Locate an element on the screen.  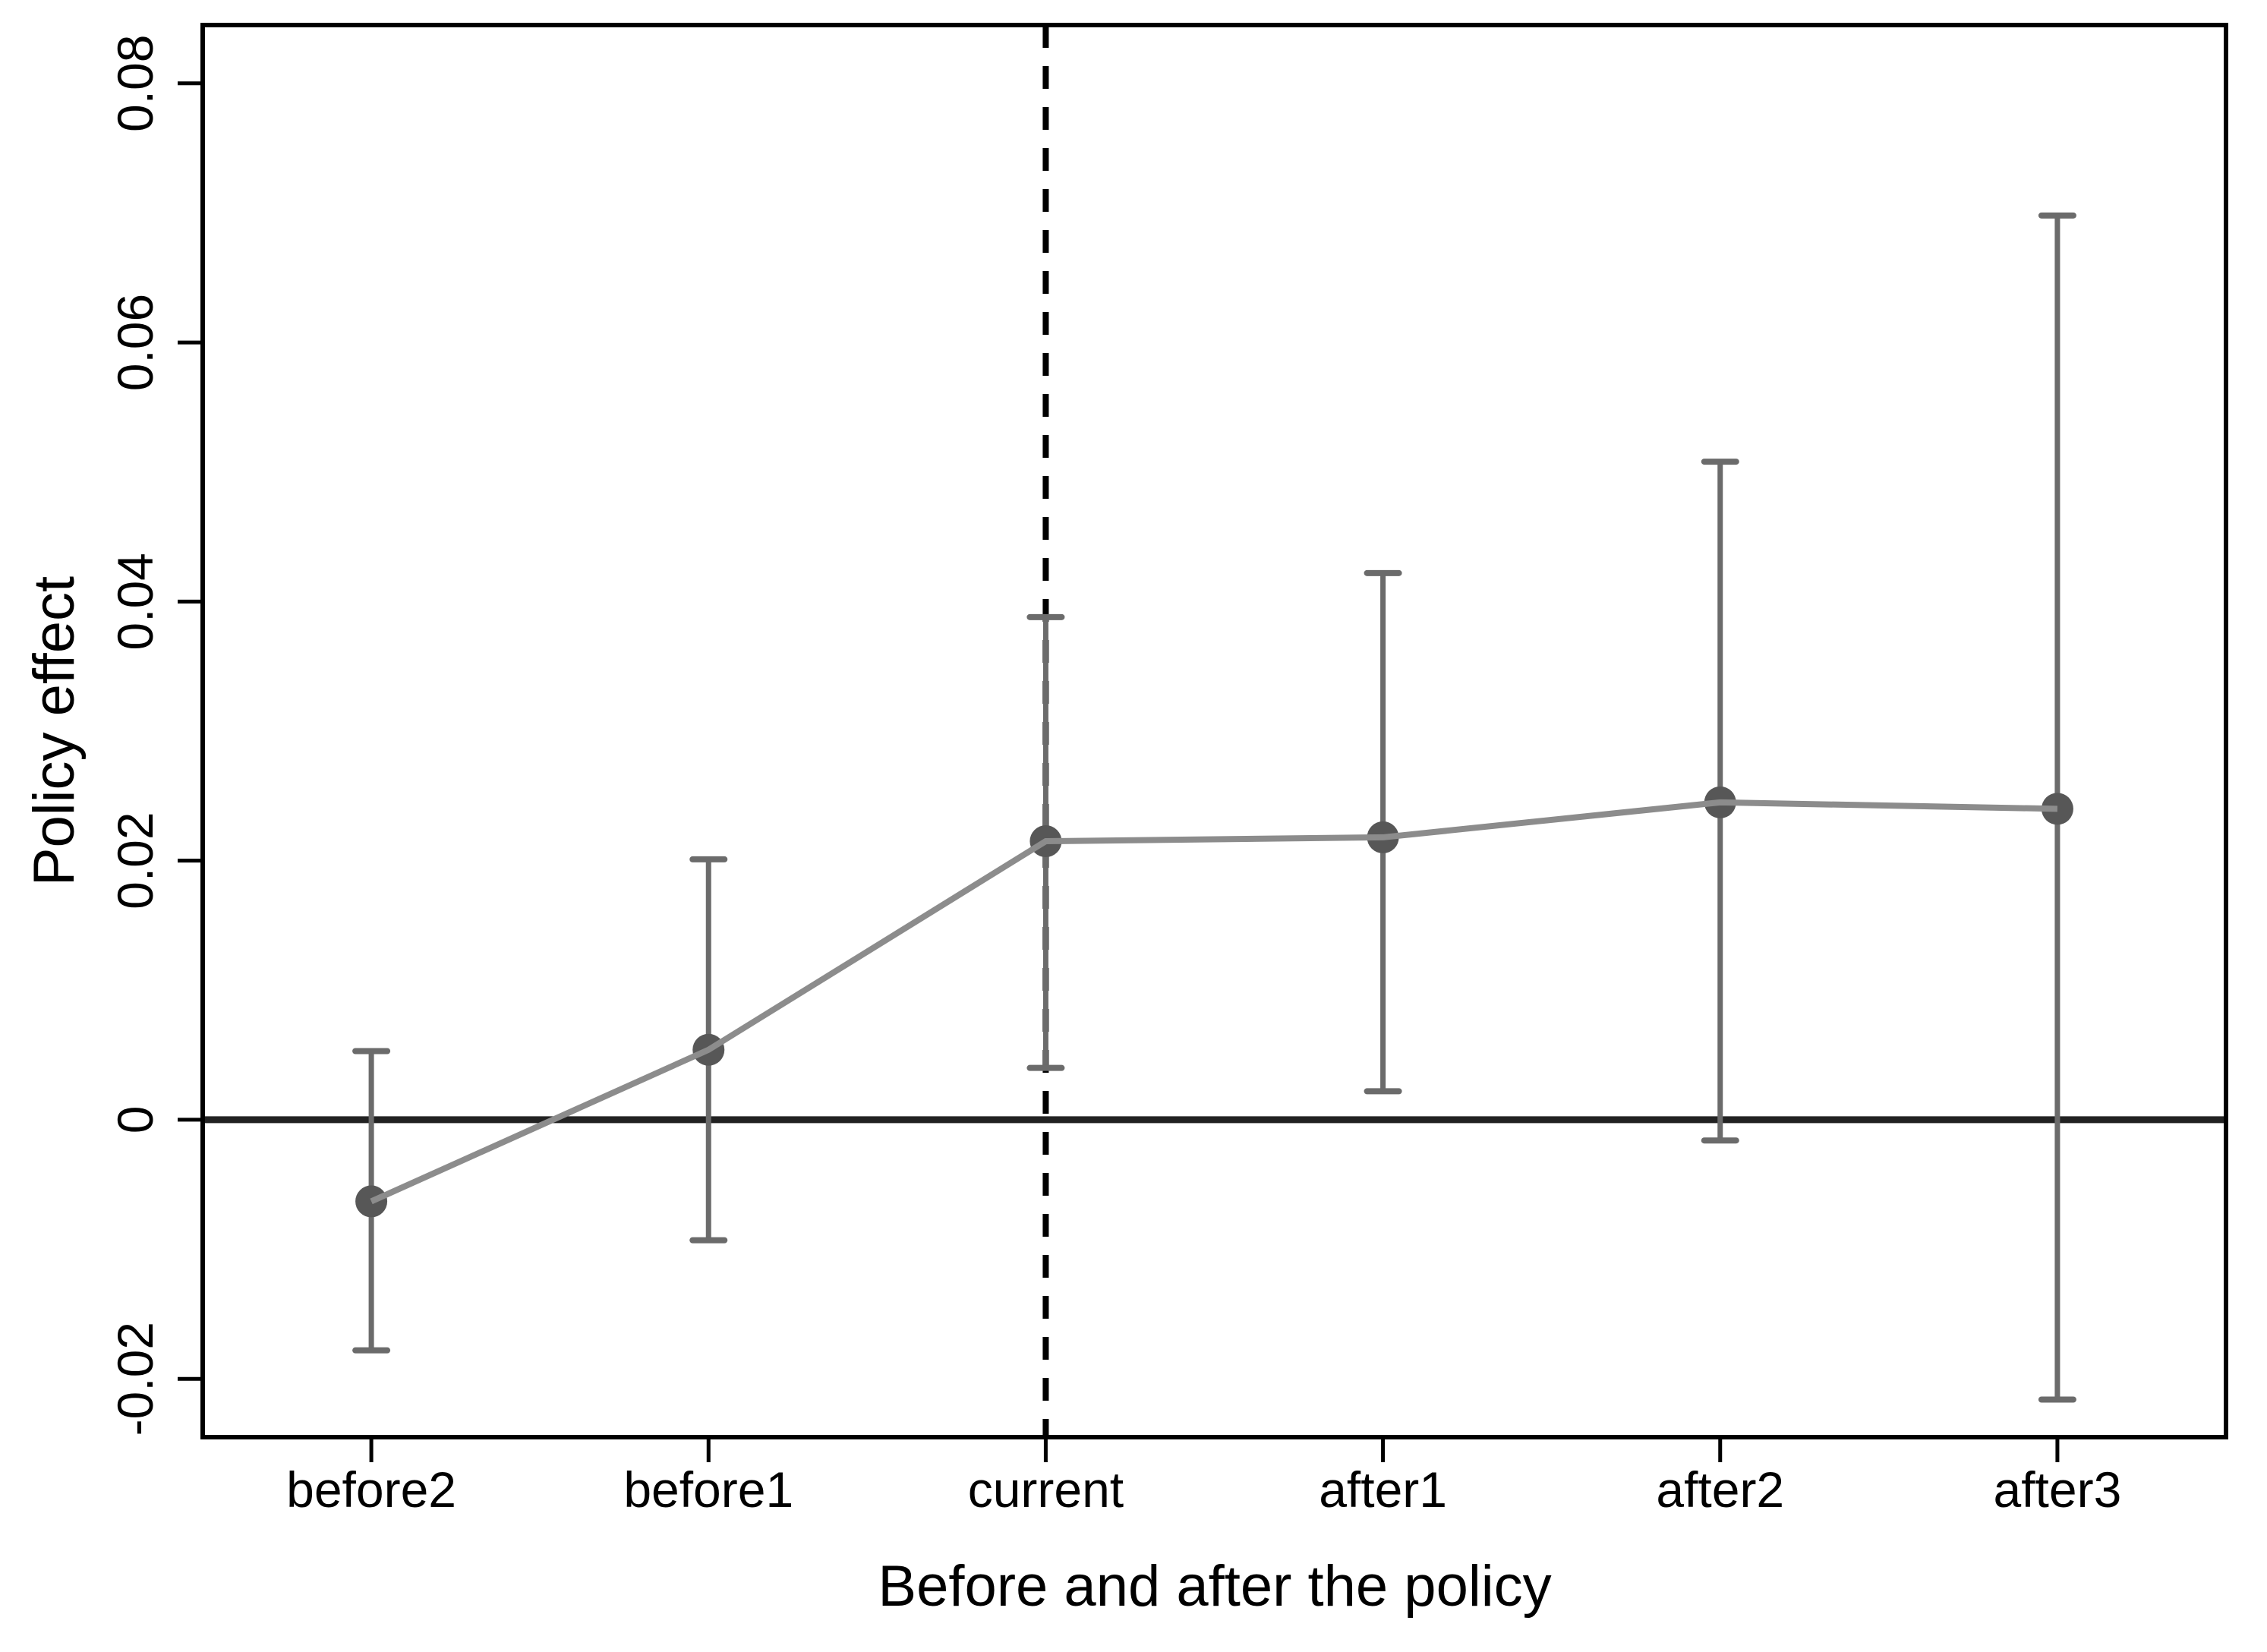
x-tick-label: after3 is located at coordinates (2058, 1489).